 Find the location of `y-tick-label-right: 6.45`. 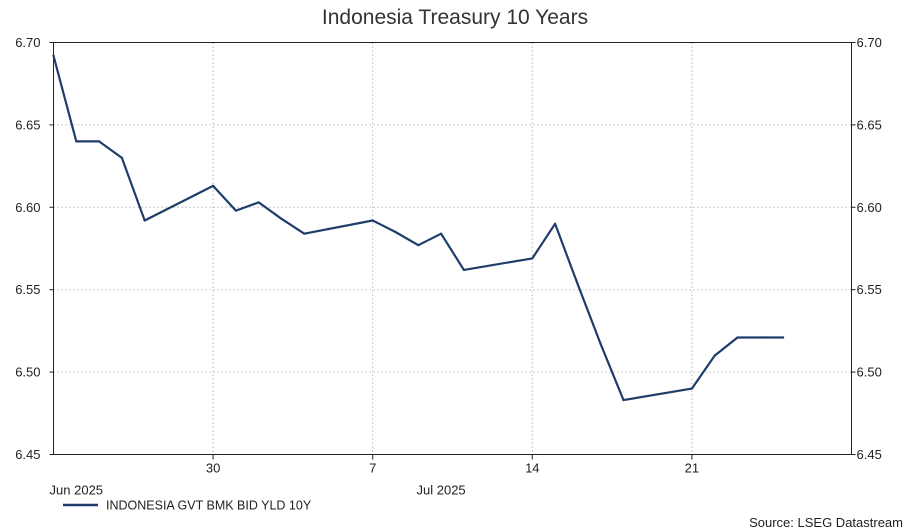

y-tick-label-right: 6.45 is located at coordinates (869, 454).